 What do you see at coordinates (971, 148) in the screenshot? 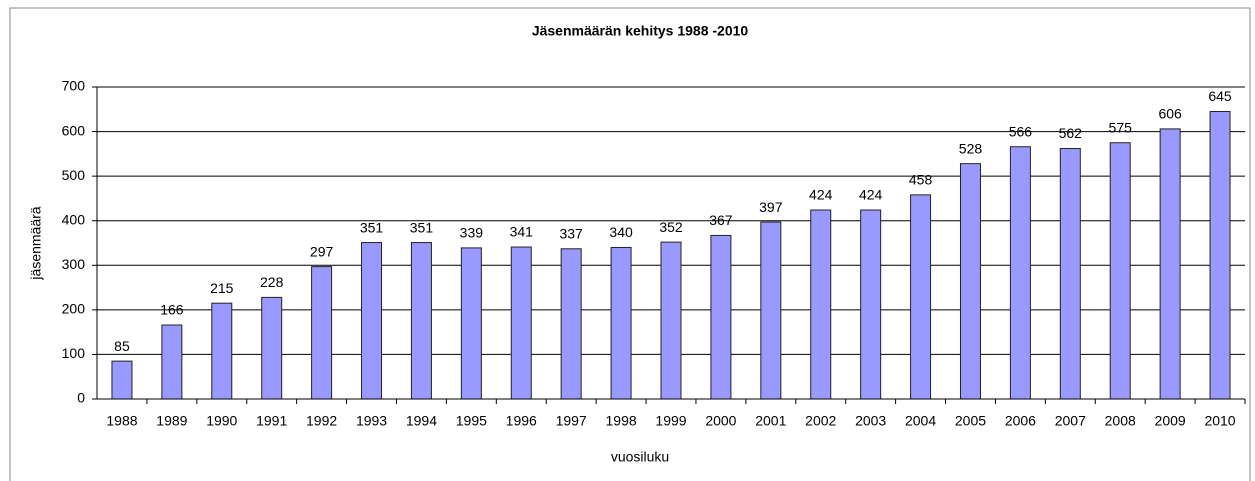
I see `value-label: 528` at bounding box center [971, 148].